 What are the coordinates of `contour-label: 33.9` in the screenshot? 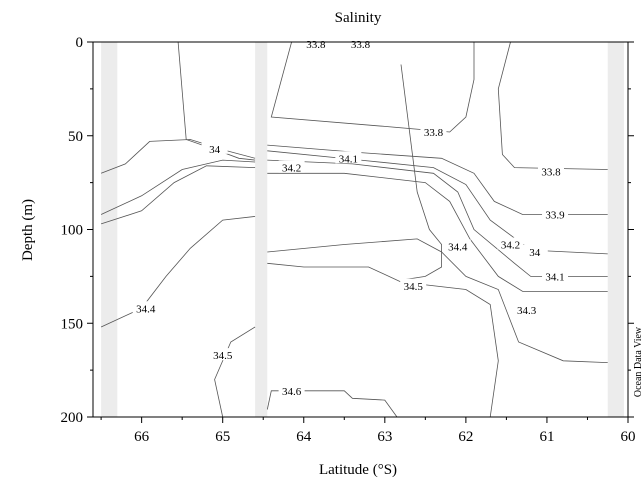 It's located at (555, 216).